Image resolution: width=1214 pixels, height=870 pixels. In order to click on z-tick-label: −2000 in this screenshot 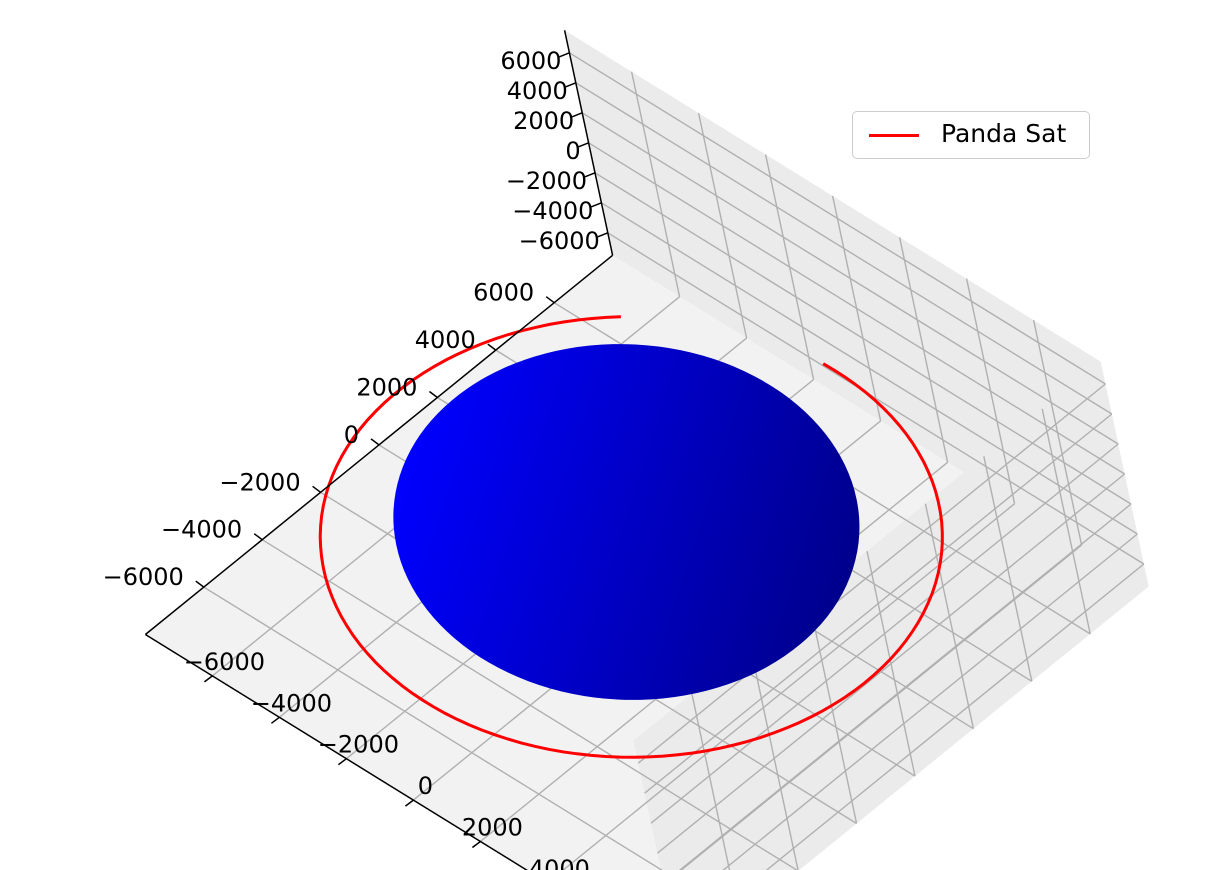, I will do `click(546, 181)`.